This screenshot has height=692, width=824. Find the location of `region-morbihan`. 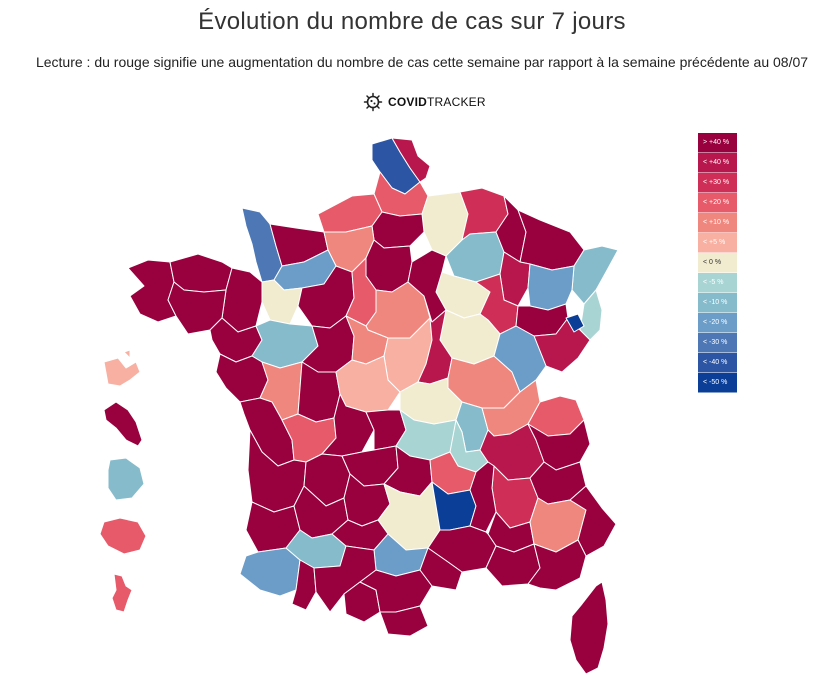

region-morbihan is located at coordinates (197, 308).